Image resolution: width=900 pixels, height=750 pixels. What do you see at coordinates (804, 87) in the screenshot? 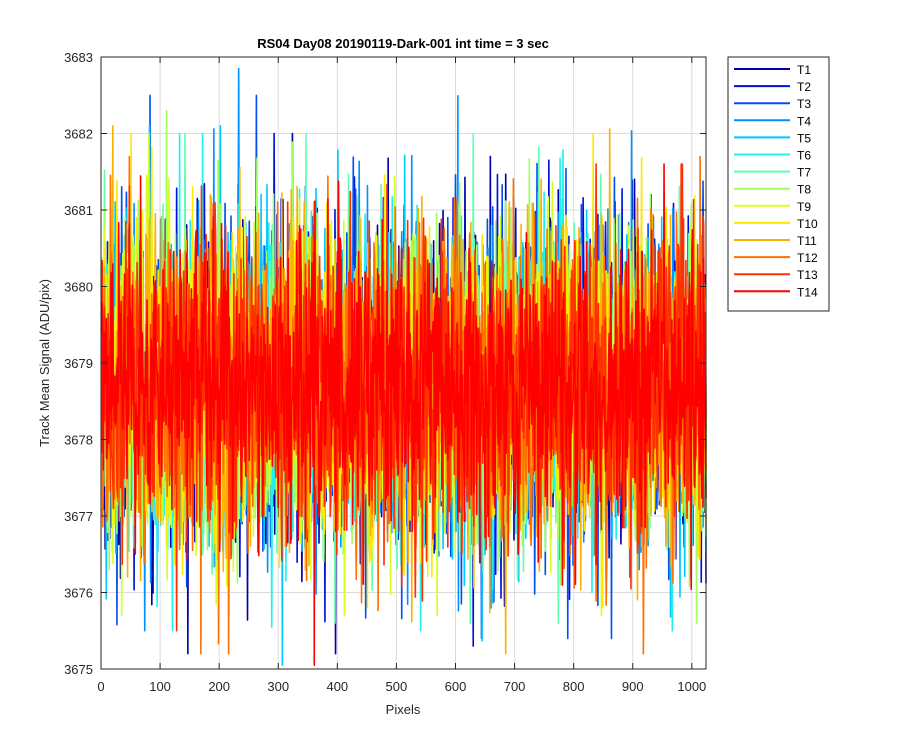
I see `legend-label-t2: T2` at bounding box center [804, 87].